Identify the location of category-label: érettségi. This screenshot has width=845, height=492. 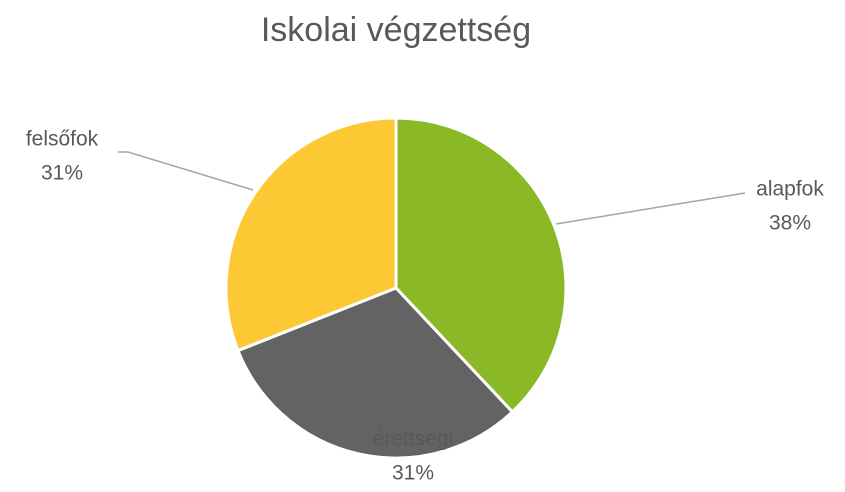
(413, 439).